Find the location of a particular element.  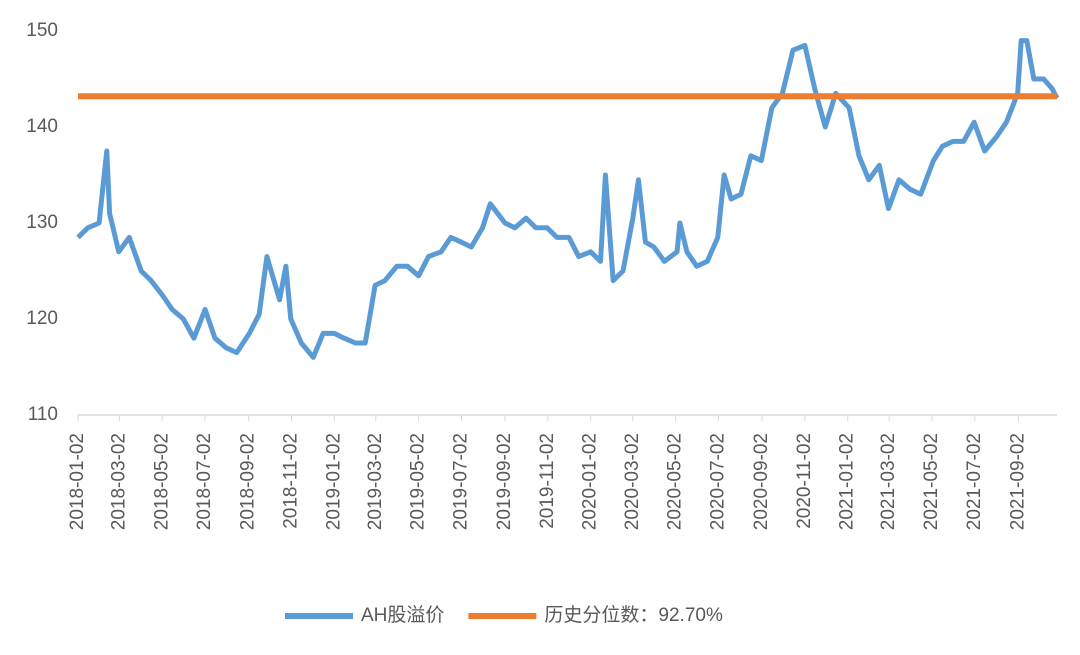

x-tick-label: 2020-11-02 is located at coordinates (804, 481).